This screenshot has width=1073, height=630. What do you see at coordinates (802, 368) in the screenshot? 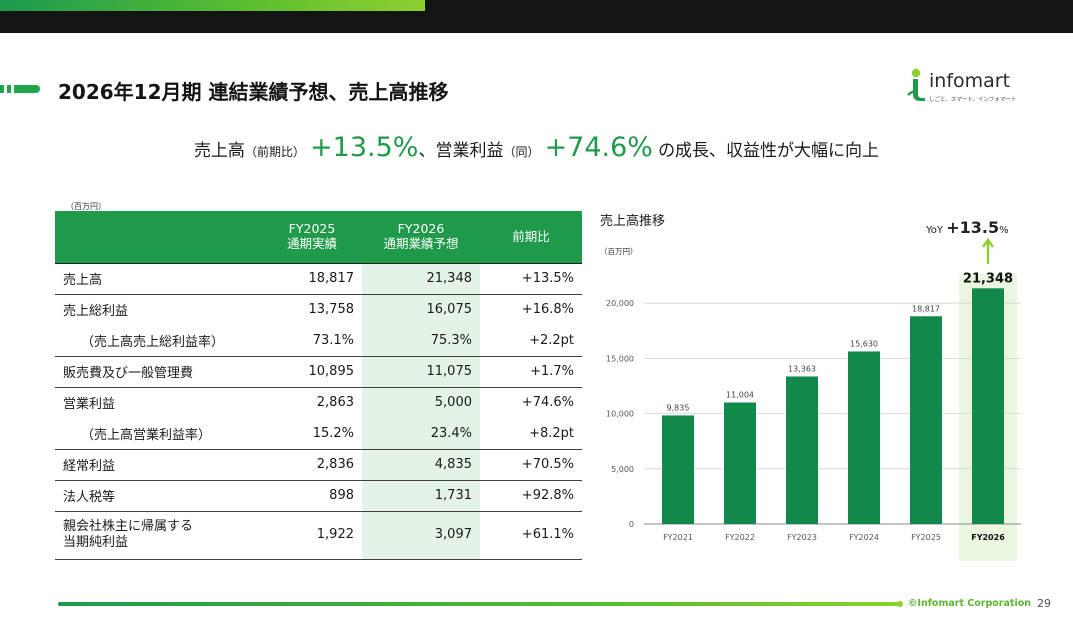
I see `bar-value-label: 13,363` at bounding box center [802, 368].